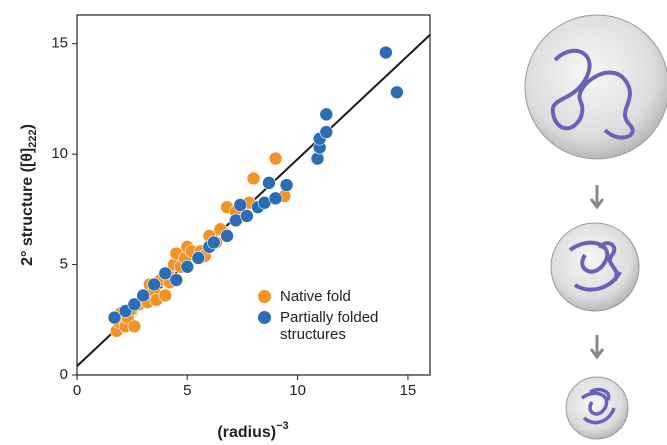 This screenshot has height=445, width=667. What do you see at coordinates (27, 126) in the screenshot?
I see `y-label-end: )` at bounding box center [27, 126].